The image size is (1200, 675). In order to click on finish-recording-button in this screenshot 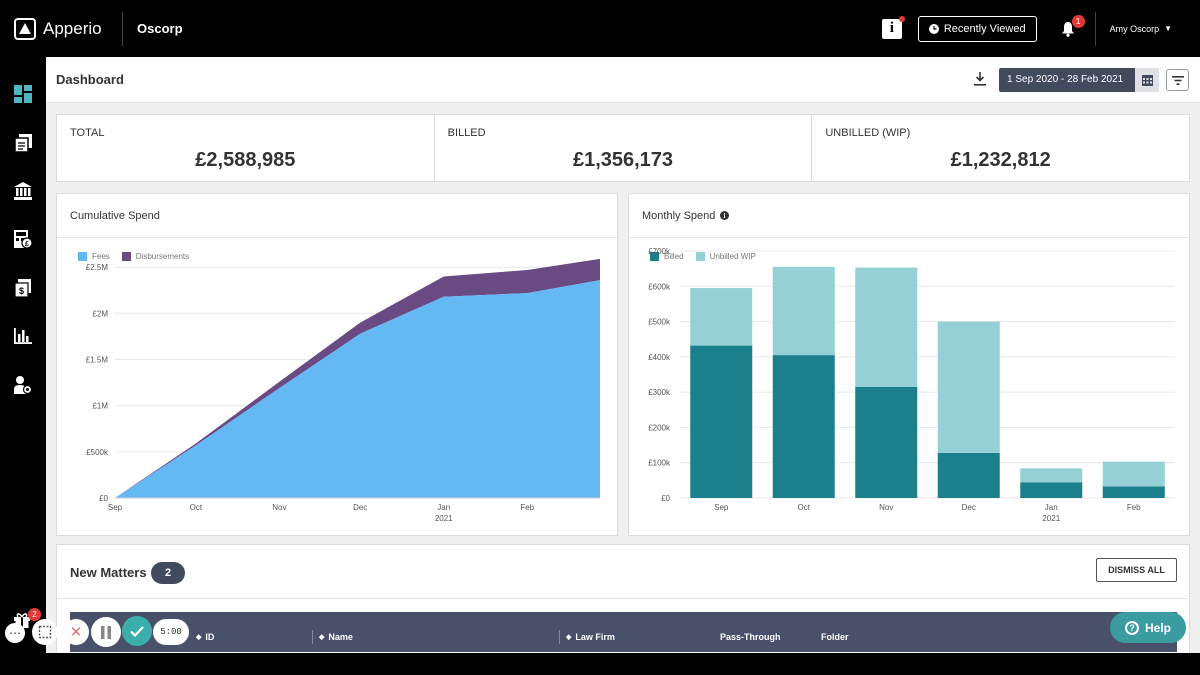, I will do `click(137, 631)`.